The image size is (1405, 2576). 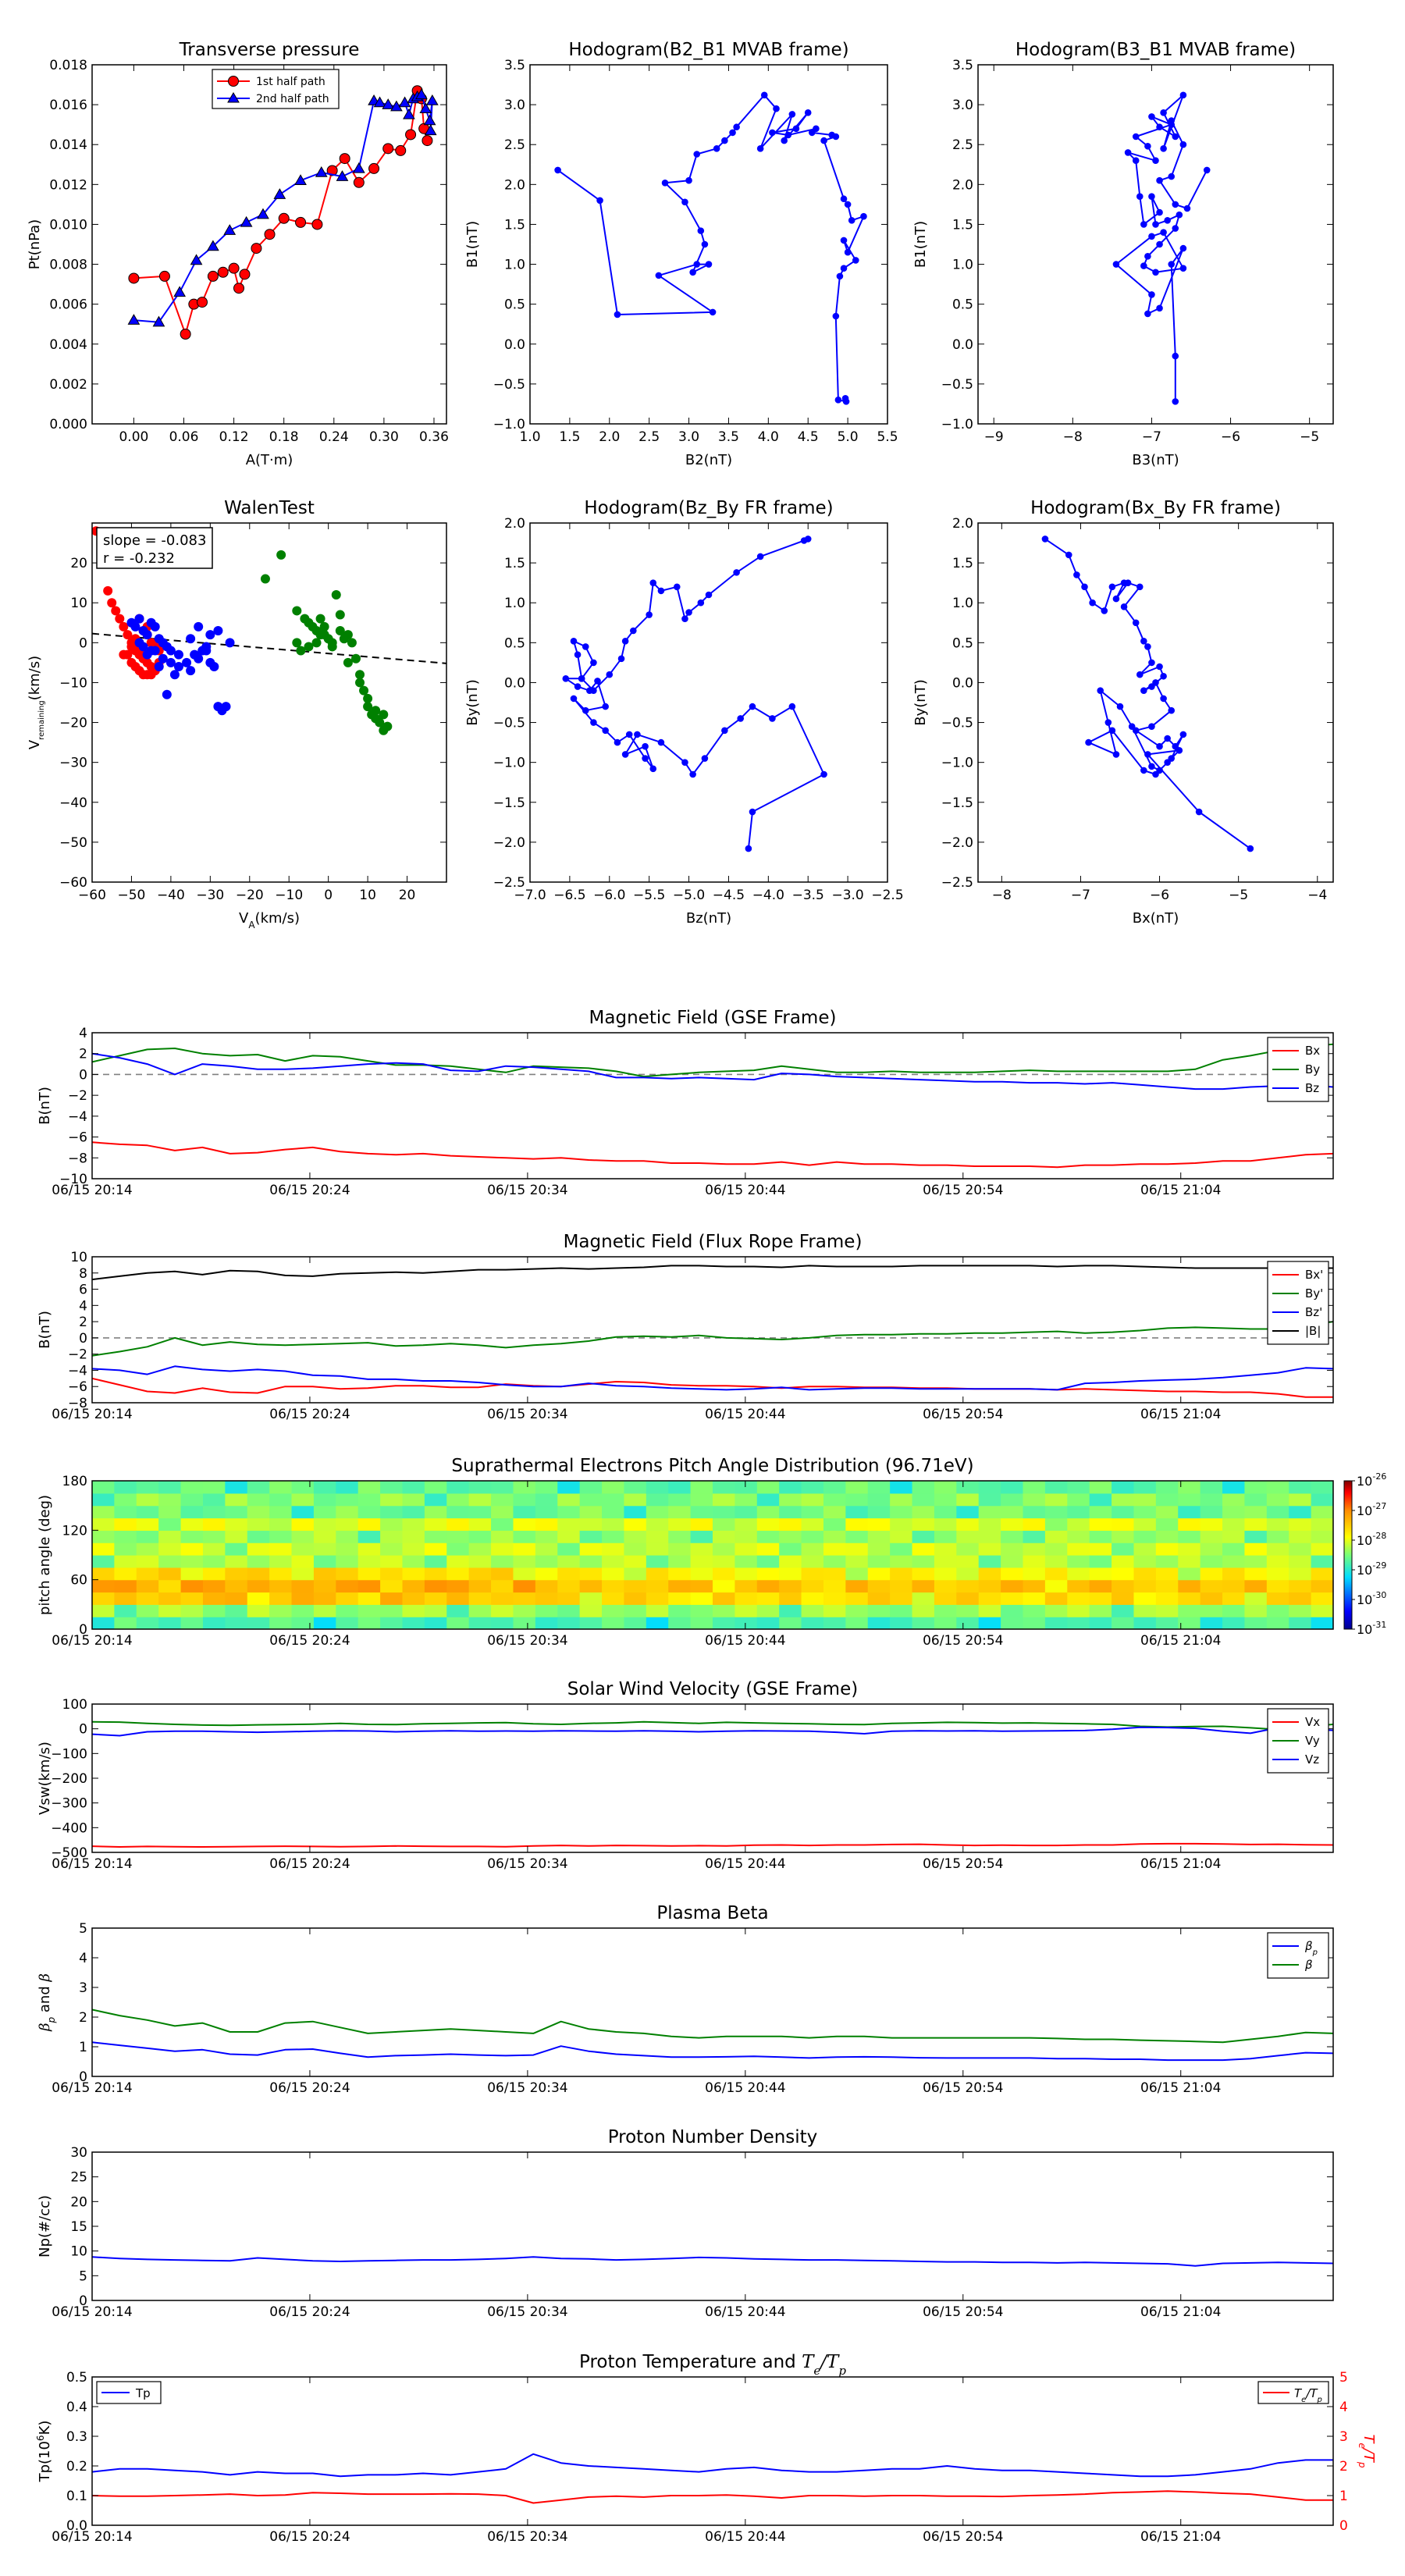 I want to click on y-tick-label: 20, so click(x=78, y=2202).